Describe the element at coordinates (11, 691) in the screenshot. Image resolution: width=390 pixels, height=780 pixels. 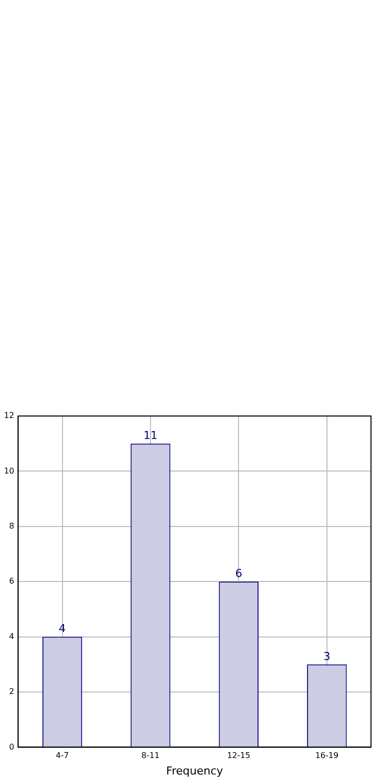
I see `y-tick-label: 2` at that location.